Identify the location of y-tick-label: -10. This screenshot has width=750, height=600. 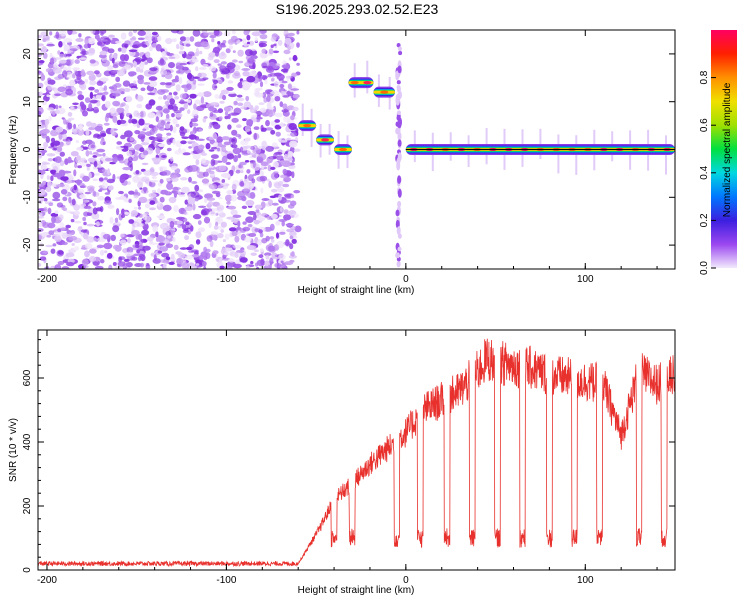
(27, 197).